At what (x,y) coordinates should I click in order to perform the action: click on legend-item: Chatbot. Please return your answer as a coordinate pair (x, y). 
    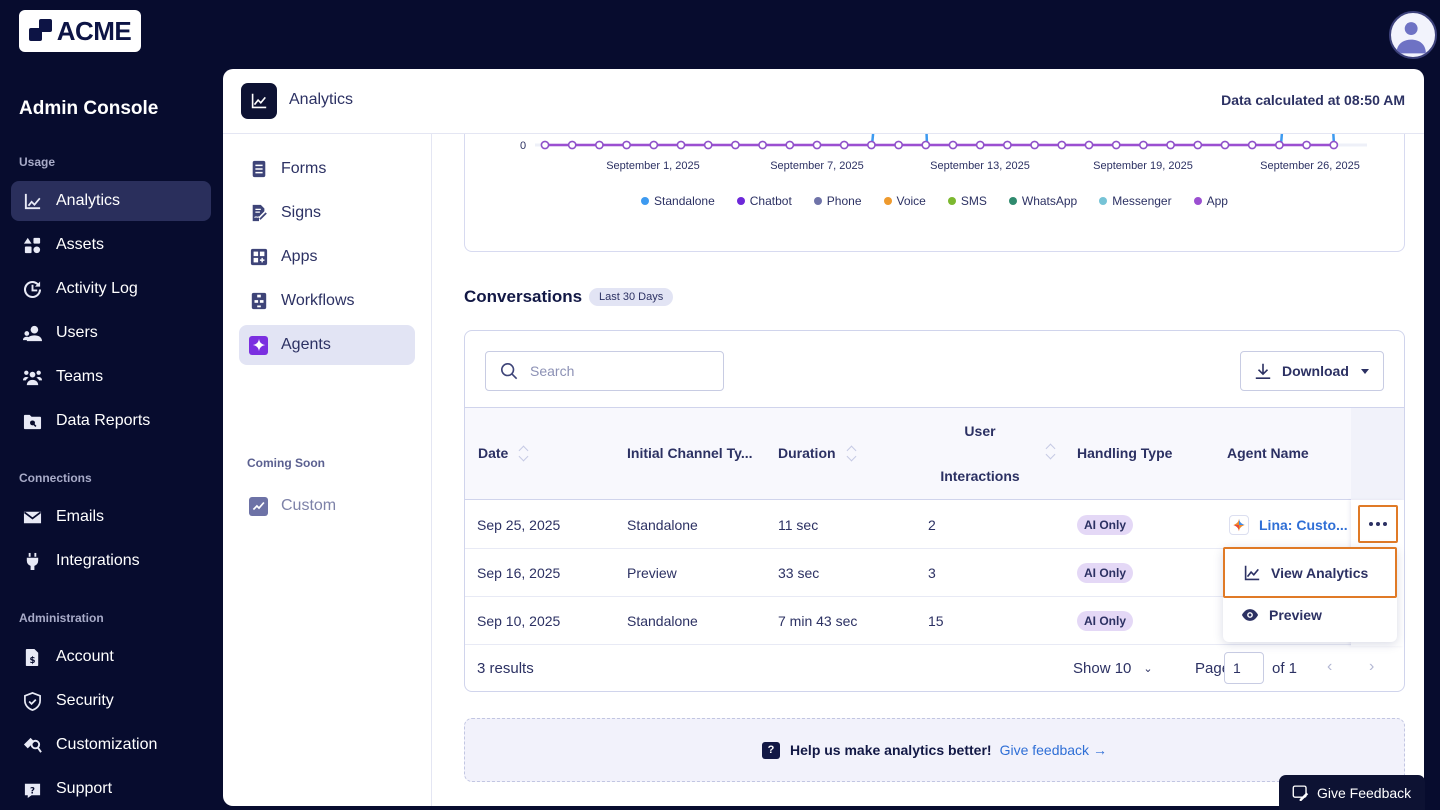
    Looking at the image, I should click on (764, 201).